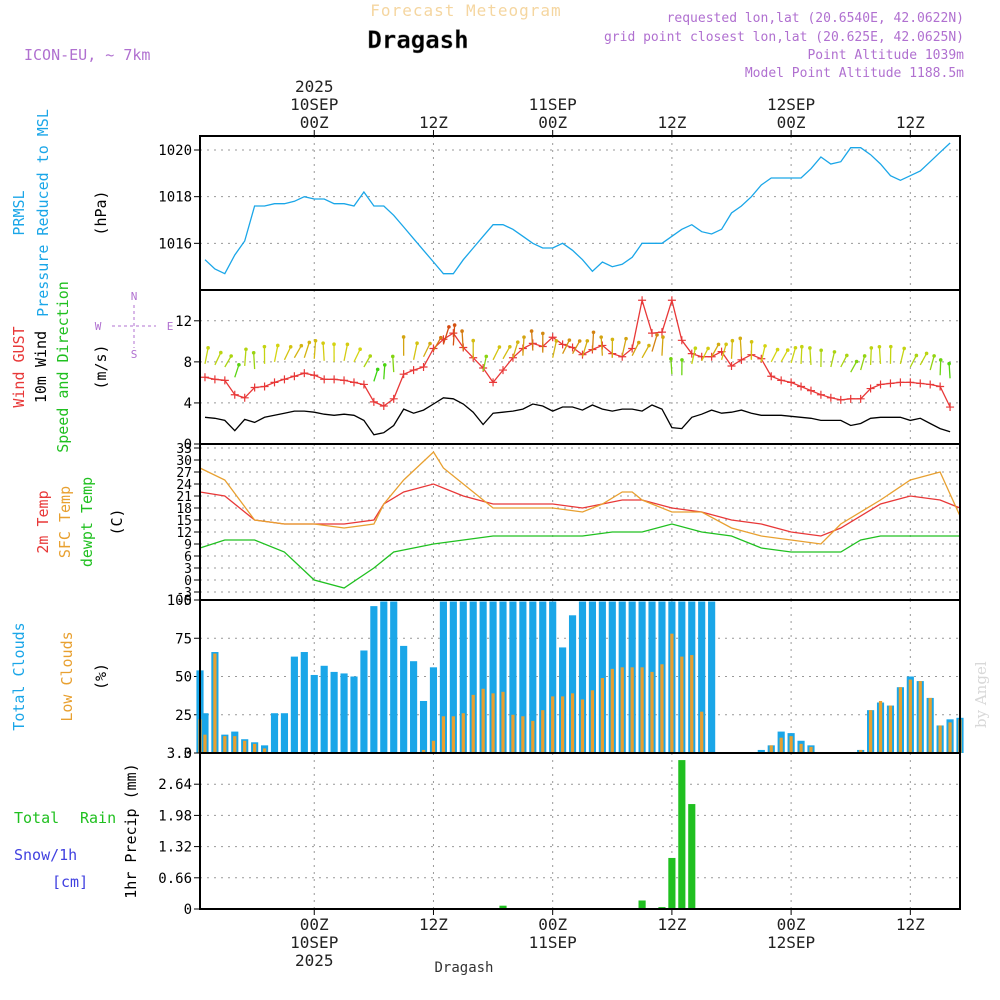 The height and width of the screenshot is (1000, 1000). Describe the element at coordinates (910, 924) in the screenshot. I see `bottom-tick-label: 12Z` at that location.